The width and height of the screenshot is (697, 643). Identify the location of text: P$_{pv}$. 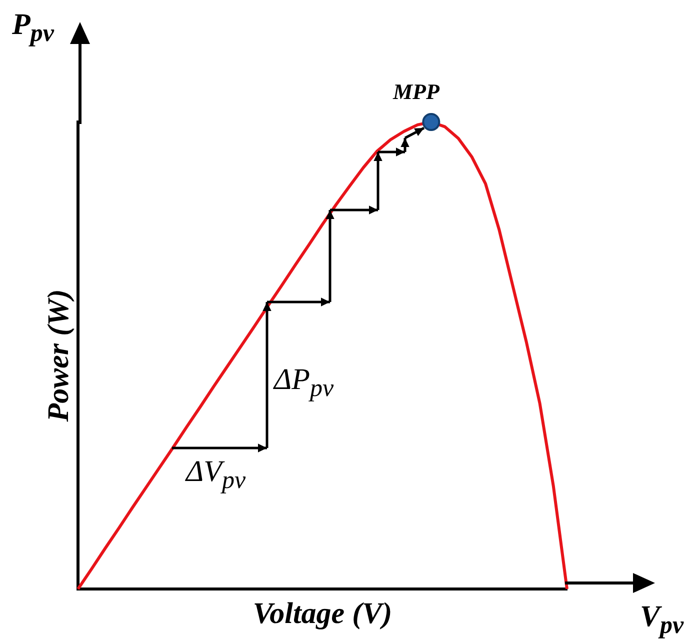
(33, 28).